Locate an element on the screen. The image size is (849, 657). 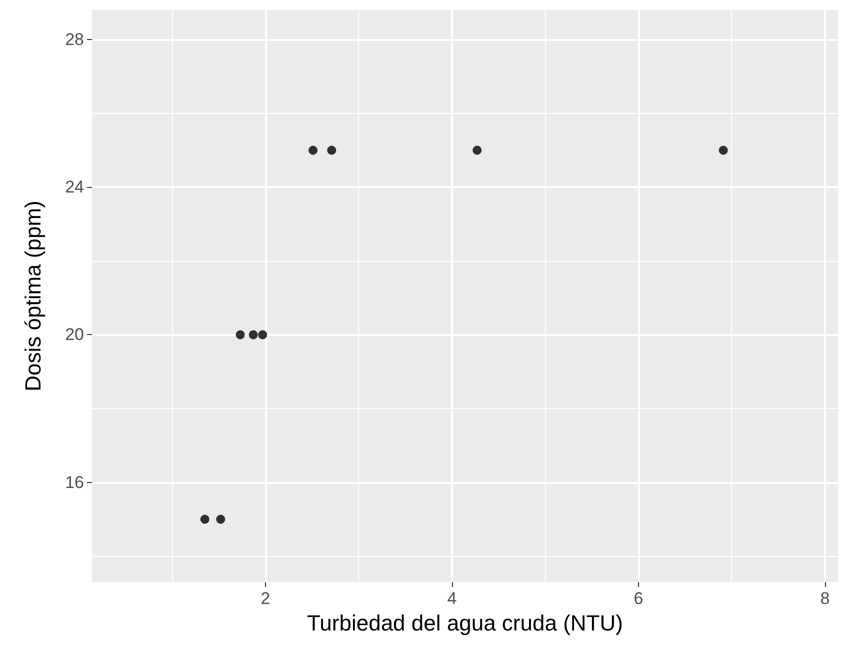
x-tick-label: 6 is located at coordinates (639, 598).